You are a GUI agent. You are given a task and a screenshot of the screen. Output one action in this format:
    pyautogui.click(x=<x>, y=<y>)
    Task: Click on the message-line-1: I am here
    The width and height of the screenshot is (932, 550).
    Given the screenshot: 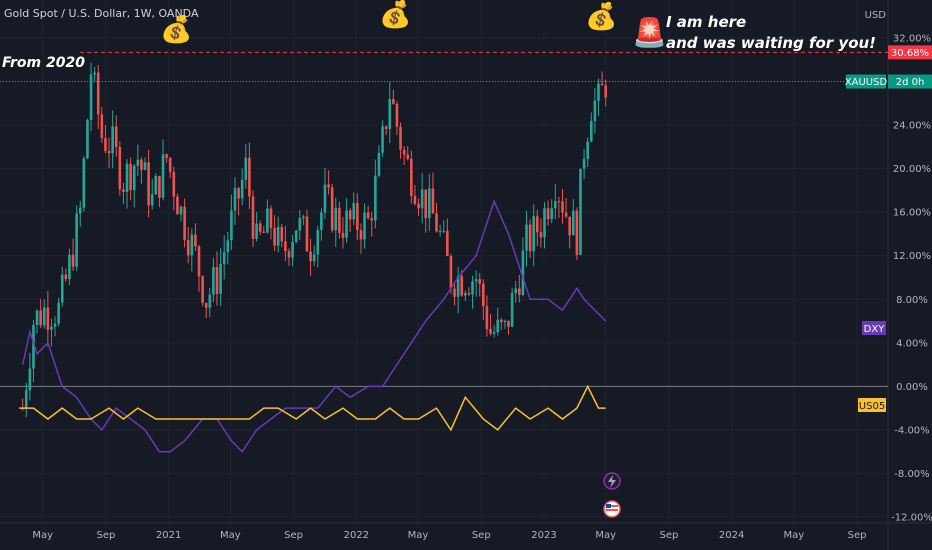 What is the action you would take?
    pyautogui.click(x=706, y=22)
    